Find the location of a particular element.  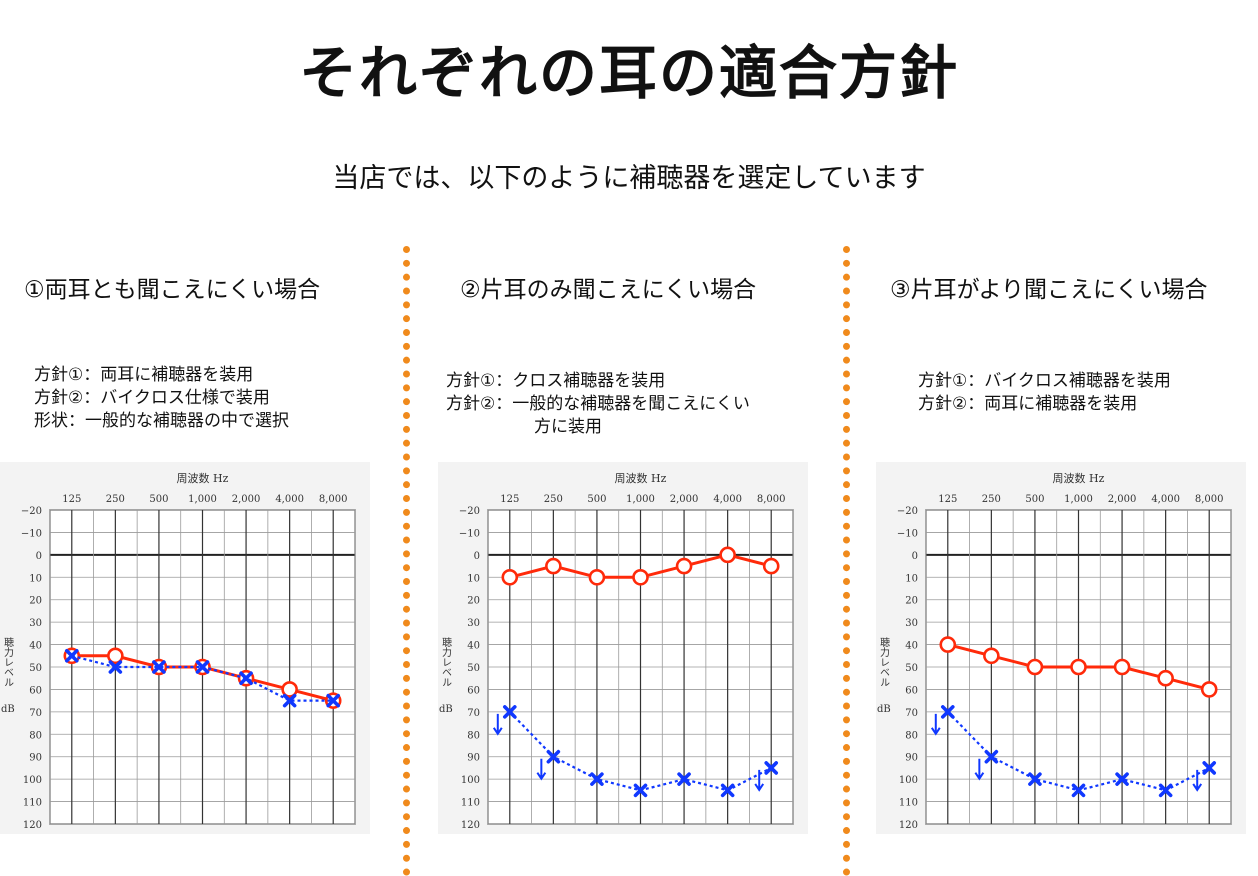

y-tick-label: 90 is located at coordinates (35, 758).